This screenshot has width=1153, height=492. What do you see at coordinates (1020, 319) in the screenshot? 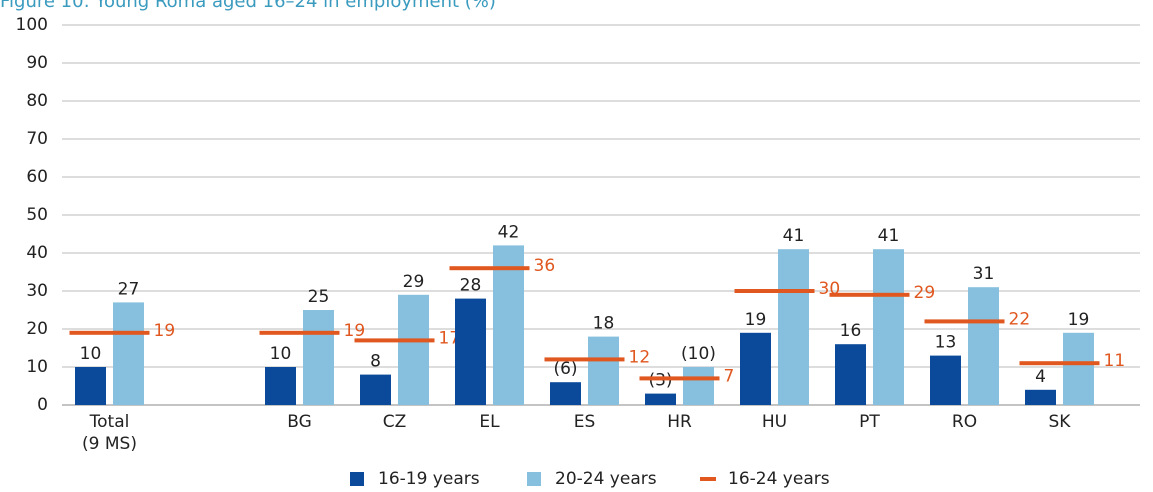
I see `data-label: 22` at bounding box center [1020, 319].